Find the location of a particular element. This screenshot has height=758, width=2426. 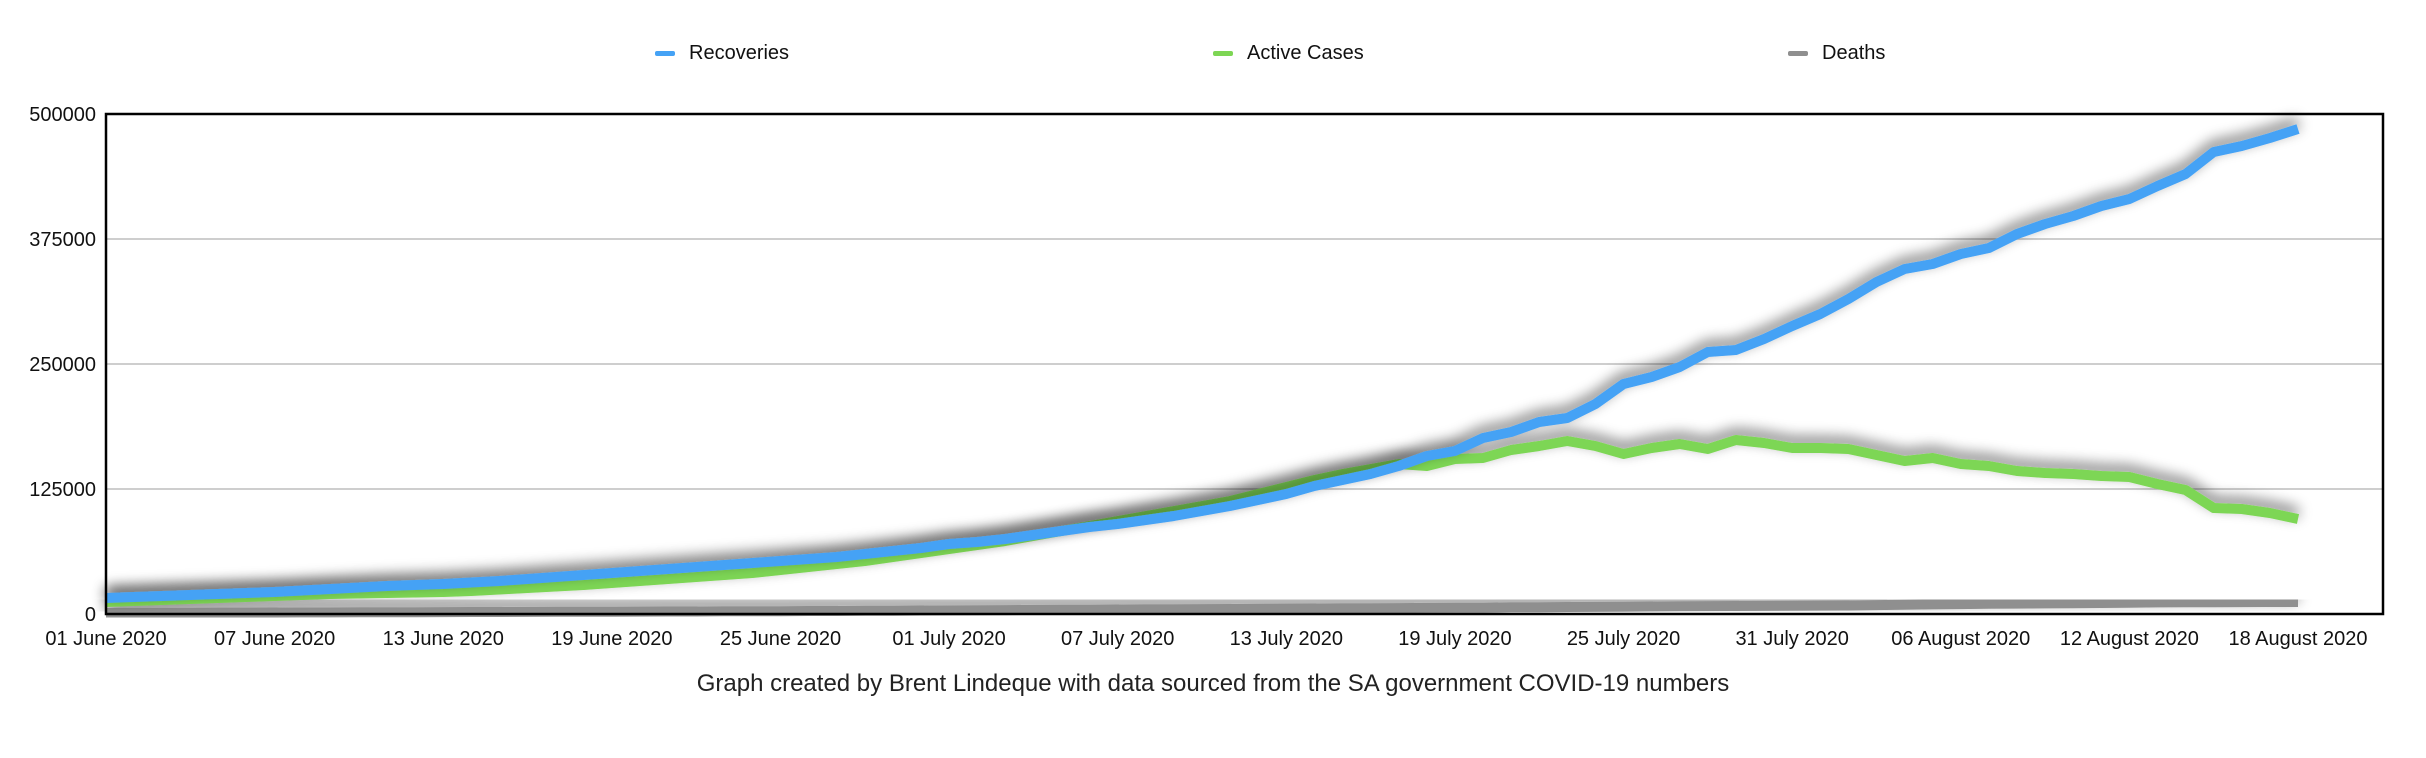

x-tick-label: 25 June 2020 is located at coordinates (780, 639).